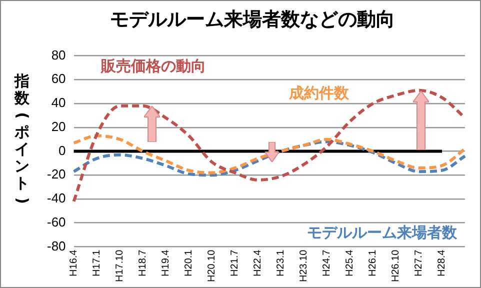 Image resolution: width=481 pixels, height=288 pixels. Describe the element at coordinates (350, 262) in the screenshot. I see `x-tick-label: H25.4` at that location.